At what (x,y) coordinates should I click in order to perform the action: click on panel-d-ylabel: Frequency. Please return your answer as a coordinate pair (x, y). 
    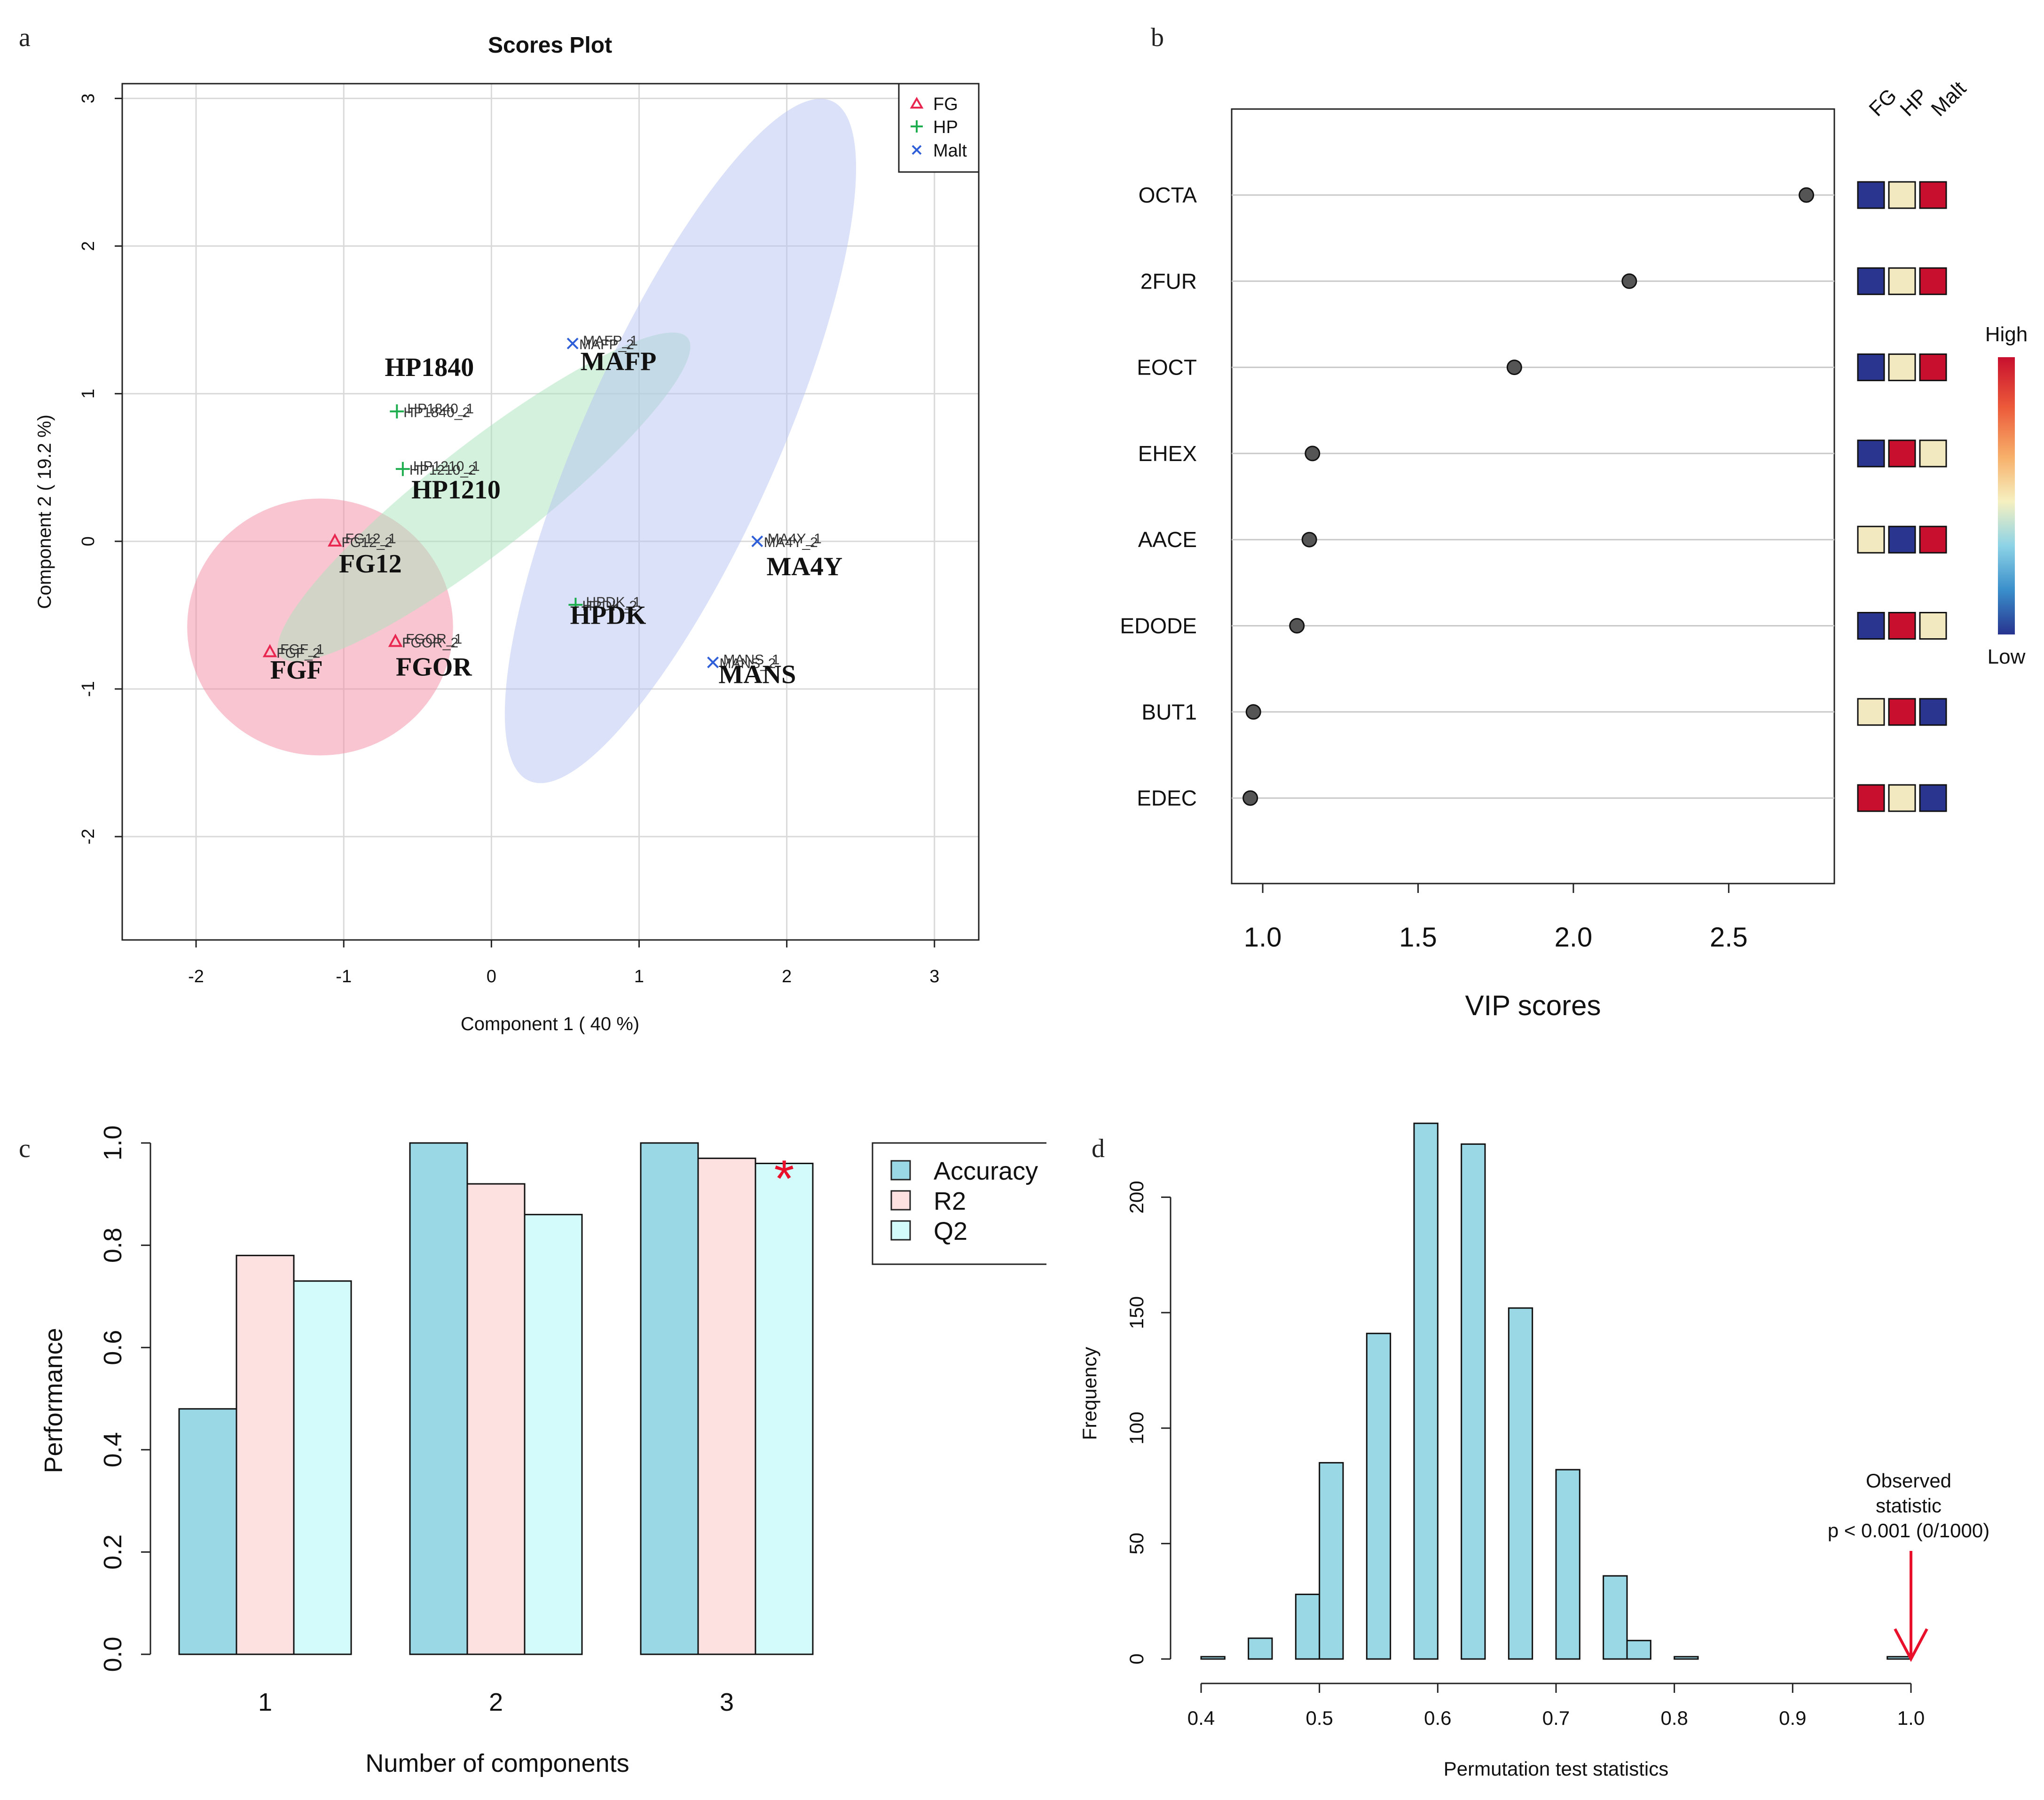
    Looking at the image, I should click on (1089, 1393).